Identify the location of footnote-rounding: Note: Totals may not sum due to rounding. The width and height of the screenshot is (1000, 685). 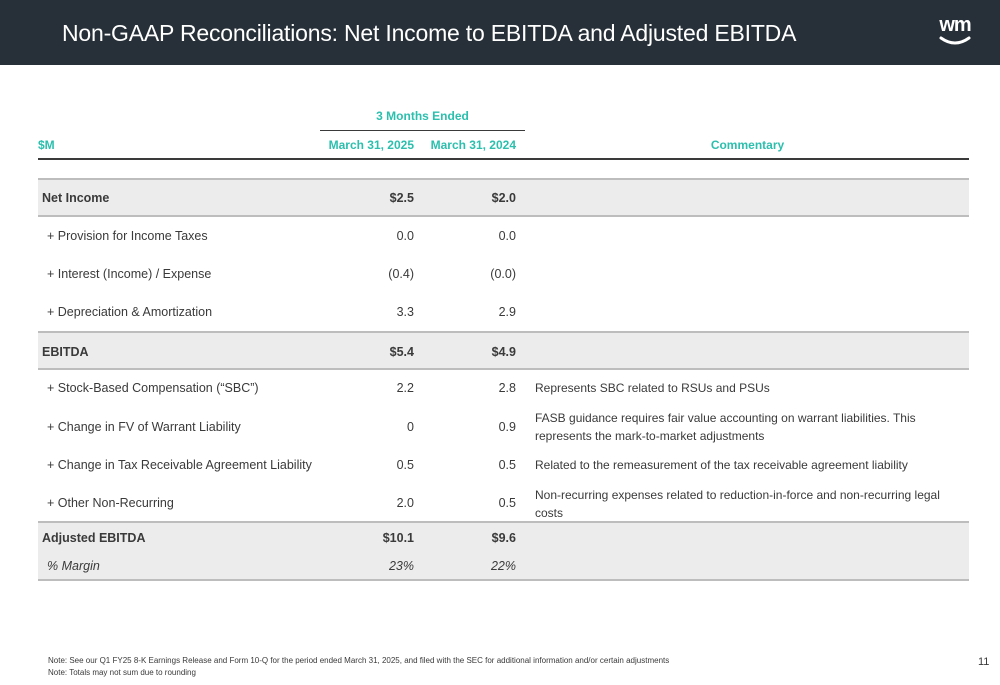
(122, 672).